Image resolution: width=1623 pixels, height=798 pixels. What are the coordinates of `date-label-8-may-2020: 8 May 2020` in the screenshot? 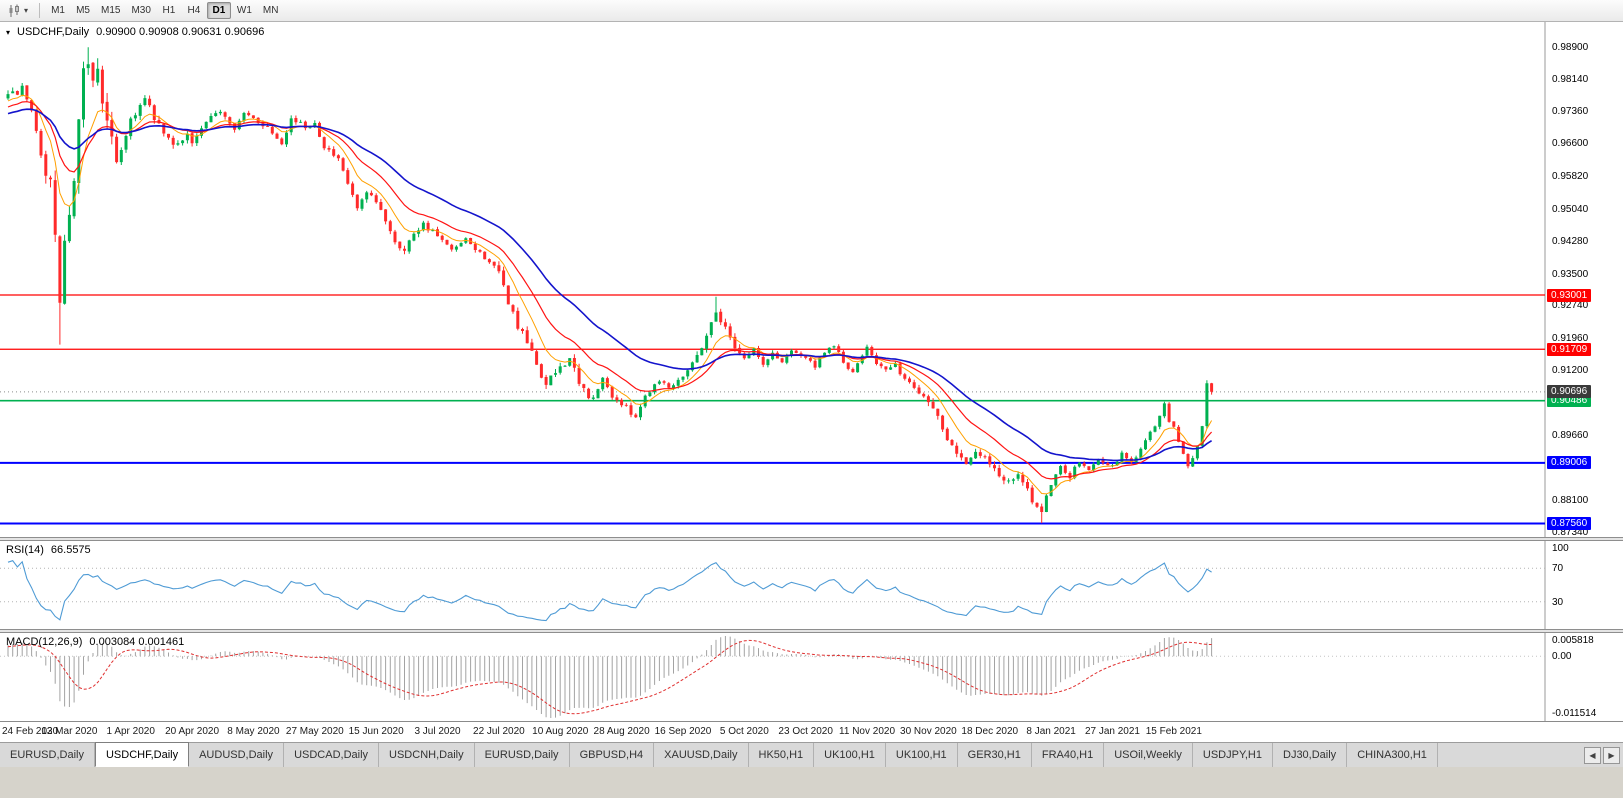 It's located at (253, 731).